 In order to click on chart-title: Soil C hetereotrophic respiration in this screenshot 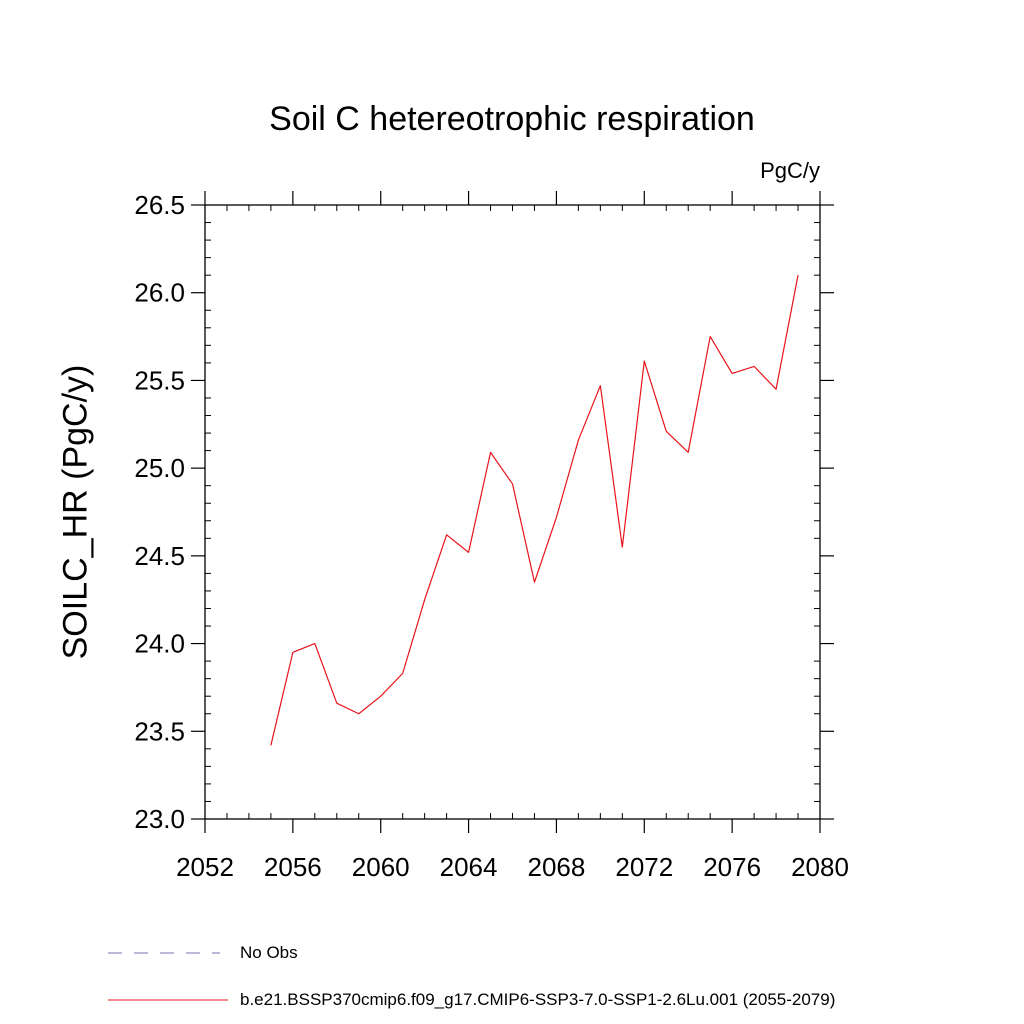, I will do `click(512, 119)`.